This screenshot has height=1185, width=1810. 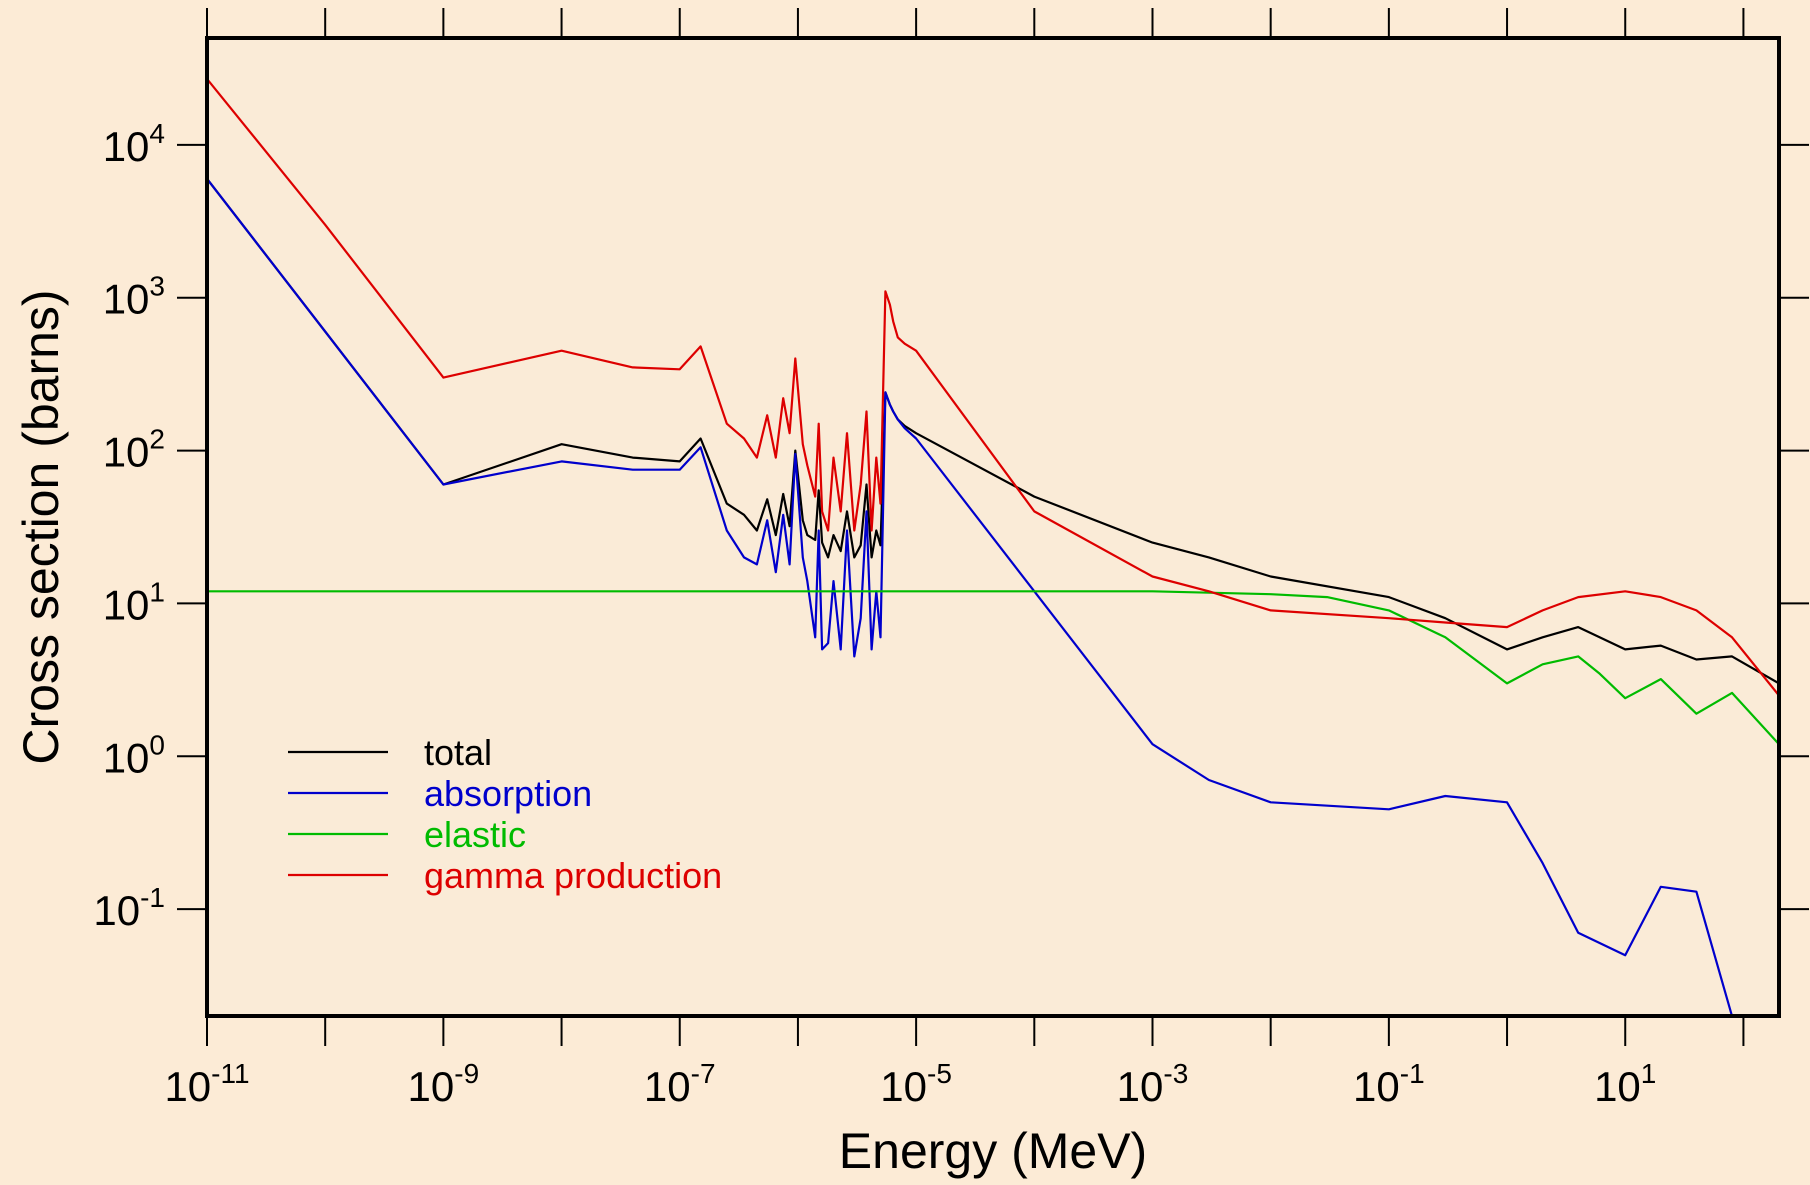 What do you see at coordinates (573, 875) in the screenshot?
I see `legend-label: gamma production` at bounding box center [573, 875].